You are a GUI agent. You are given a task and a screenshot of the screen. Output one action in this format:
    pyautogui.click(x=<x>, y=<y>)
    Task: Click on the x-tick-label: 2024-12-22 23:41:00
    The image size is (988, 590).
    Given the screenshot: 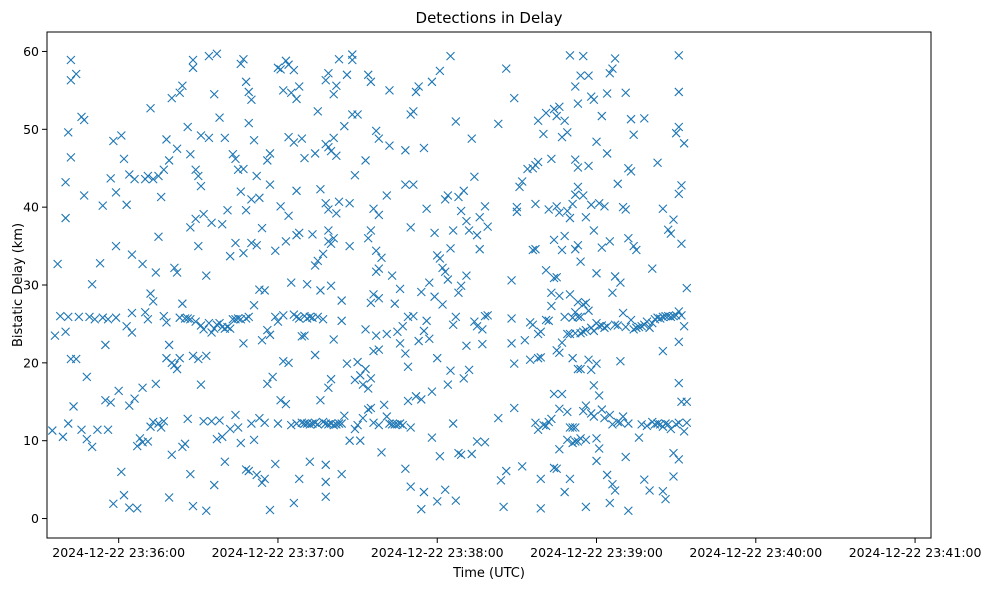 What is the action you would take?
    pyautogui.click(x=915, y=552)
    